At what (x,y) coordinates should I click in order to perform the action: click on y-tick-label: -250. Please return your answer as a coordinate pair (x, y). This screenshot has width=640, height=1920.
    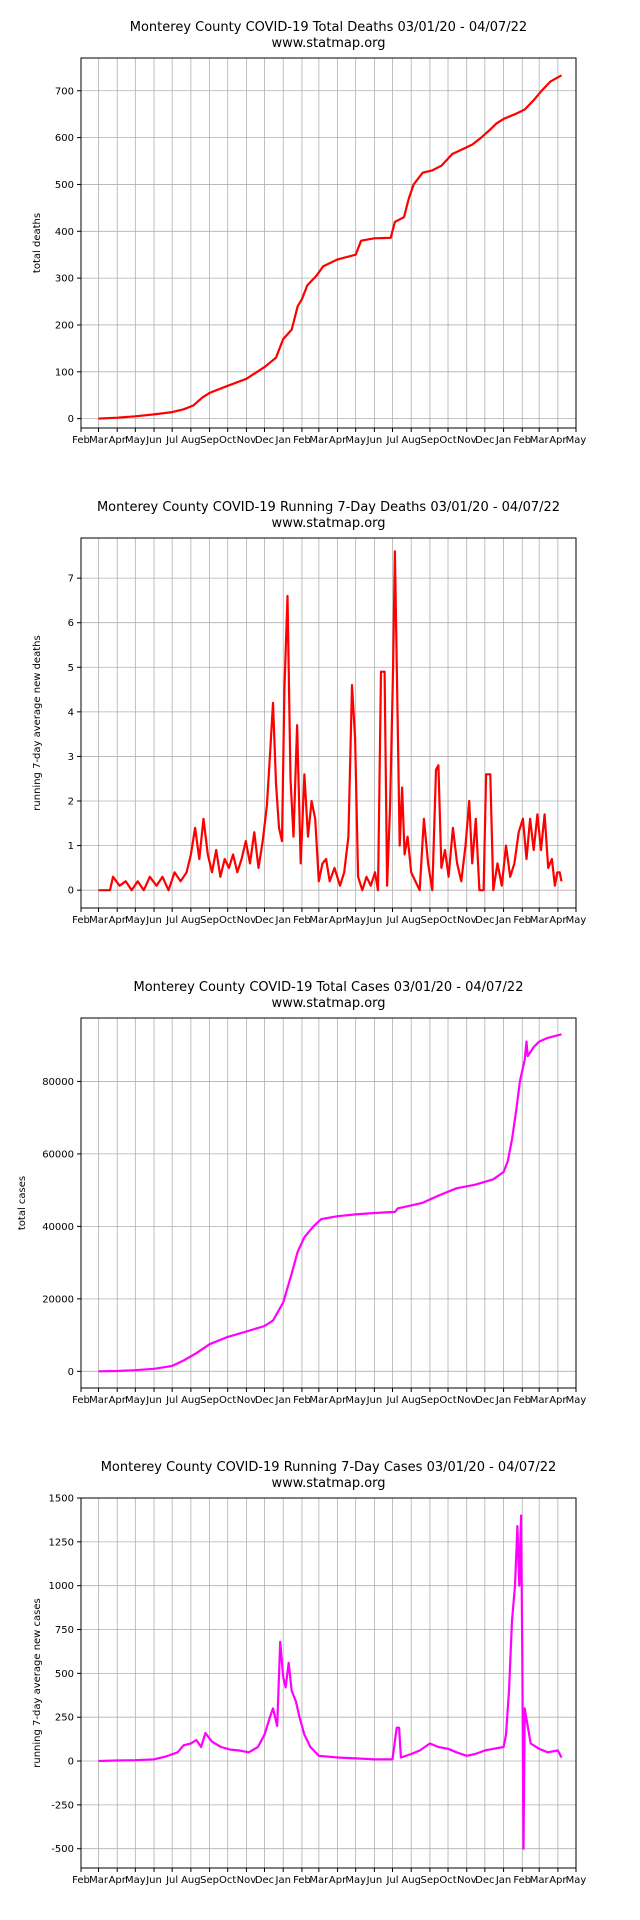
    Looking at the image, I should click on (62, 1805).